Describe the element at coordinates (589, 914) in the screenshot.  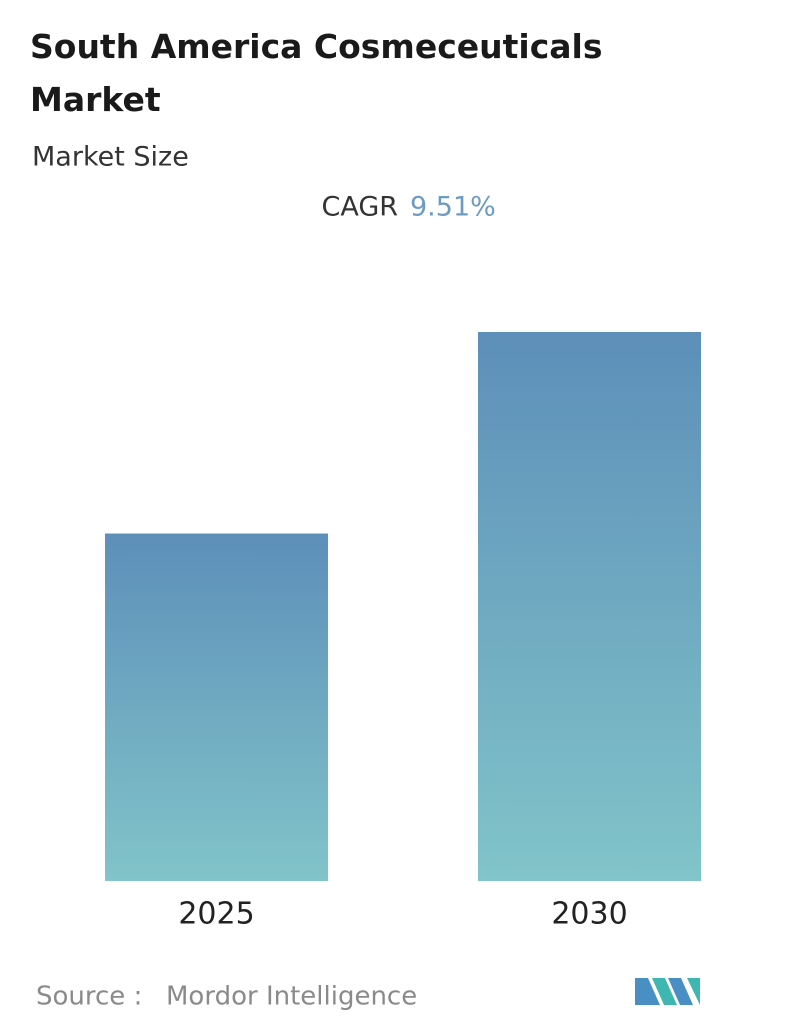
I see `x-tick-label: 2030` at that location.